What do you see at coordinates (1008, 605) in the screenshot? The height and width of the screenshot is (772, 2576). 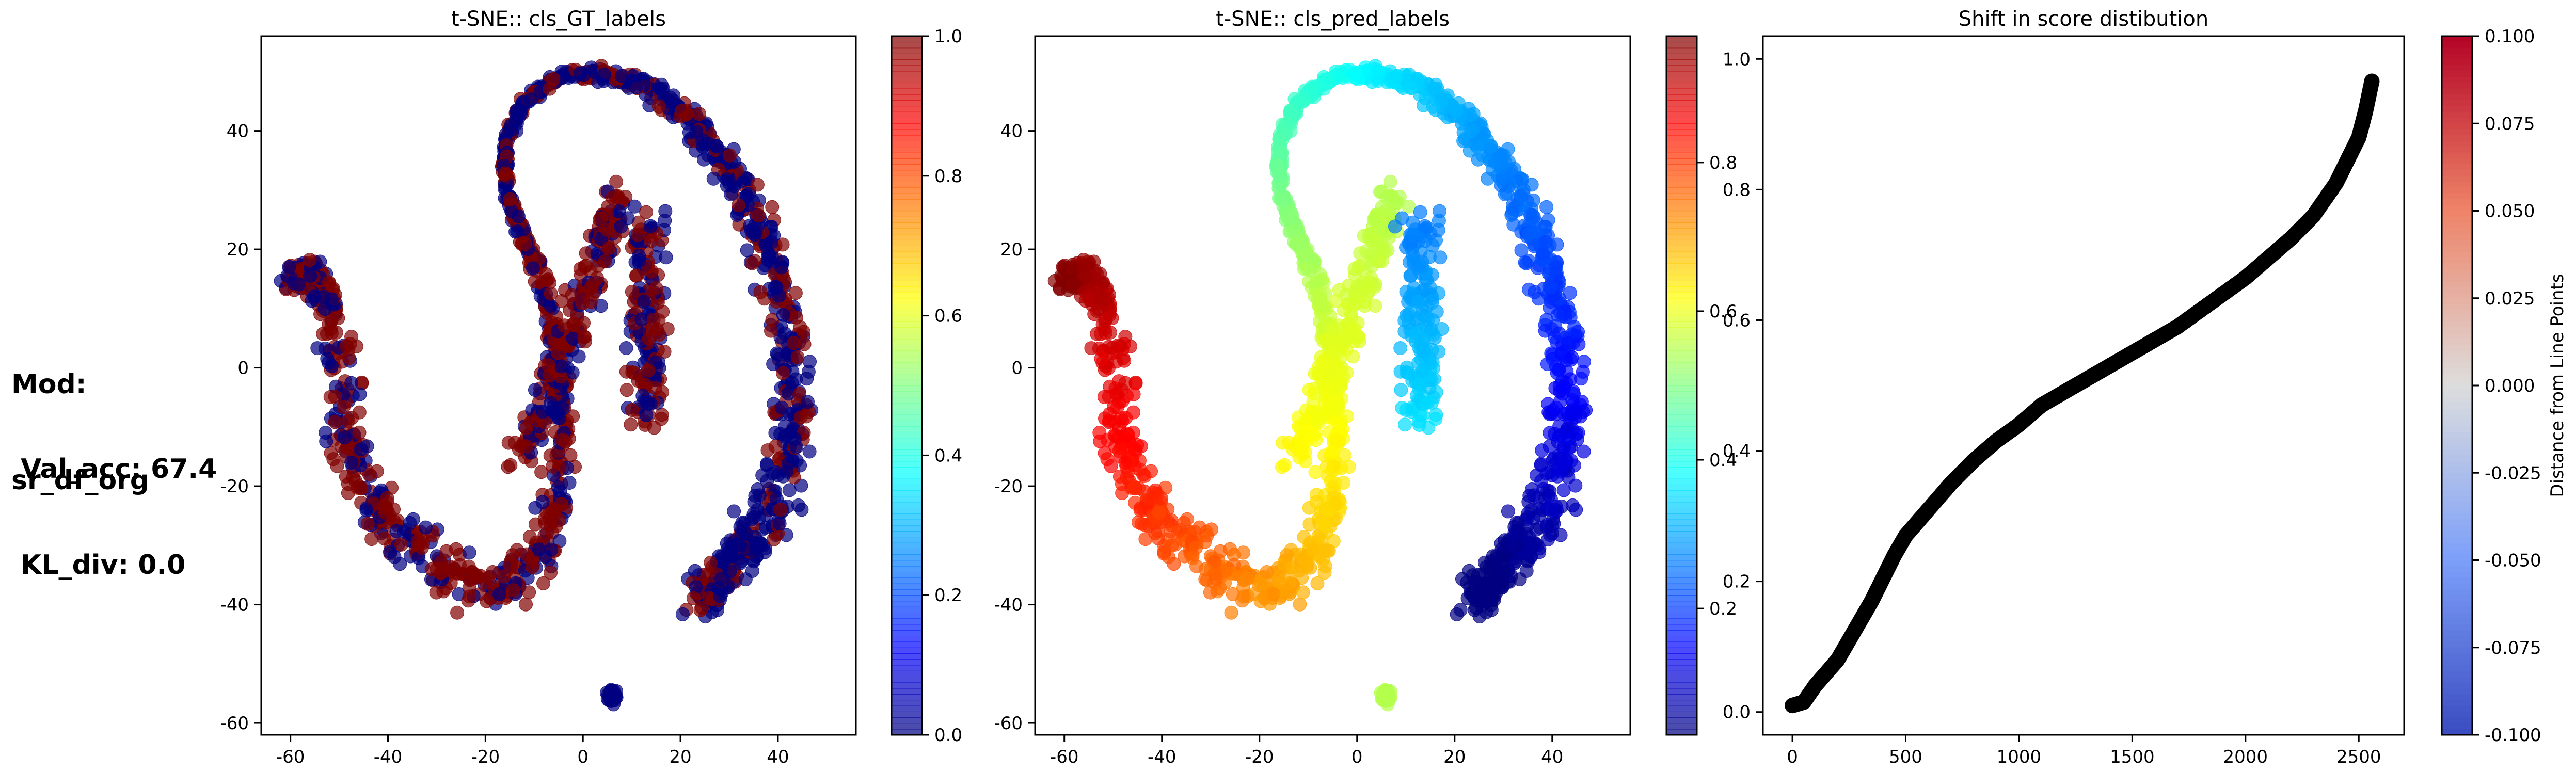 I see `y-tick-label-2-1: -40` at bounding box center [1008, 605].